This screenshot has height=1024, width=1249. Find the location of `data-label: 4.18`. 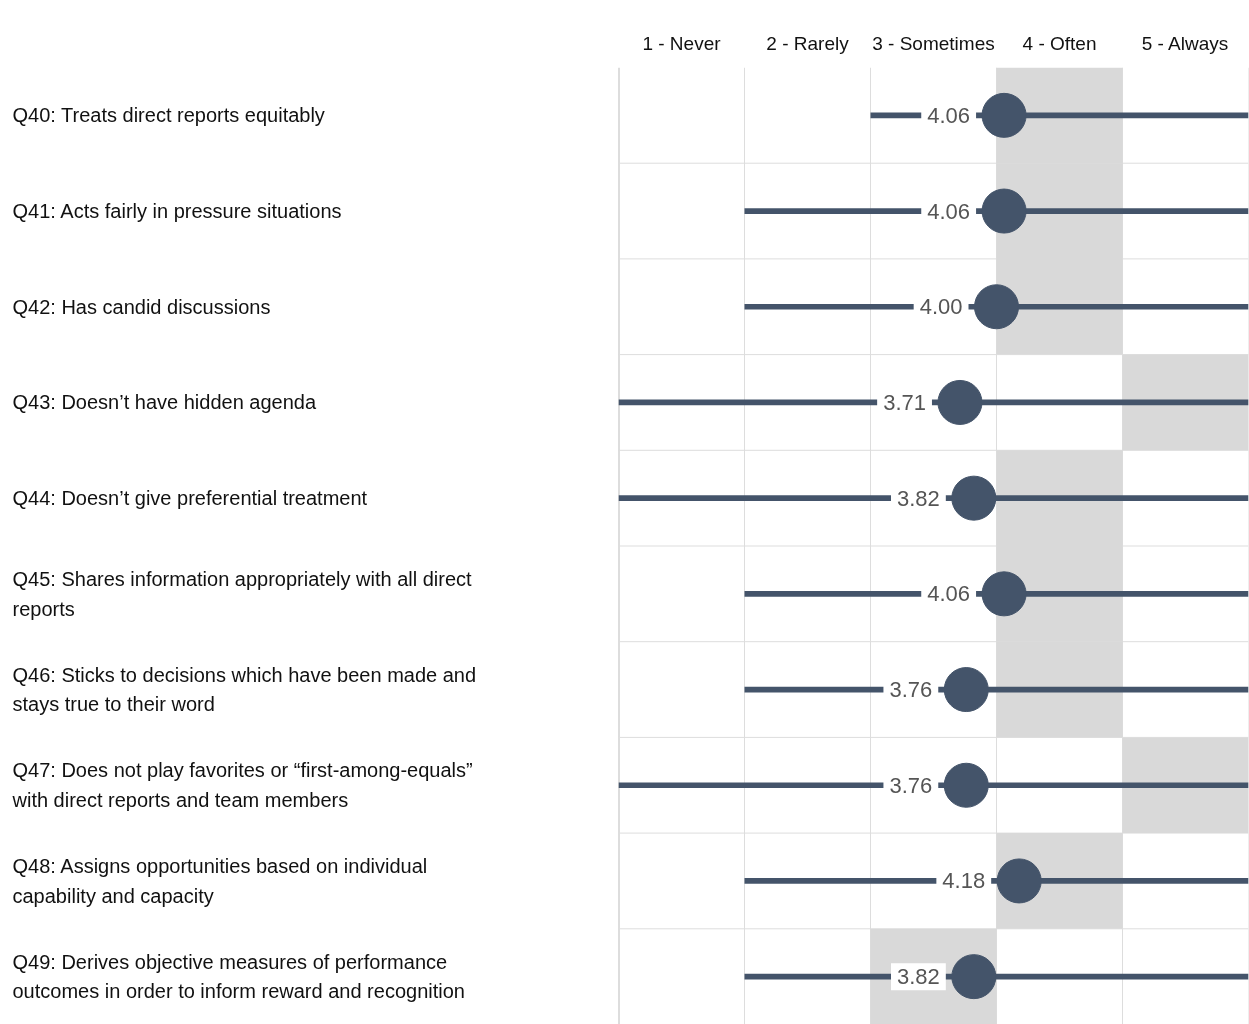

data-label: 4.18 is located at coordinates (964, 881).